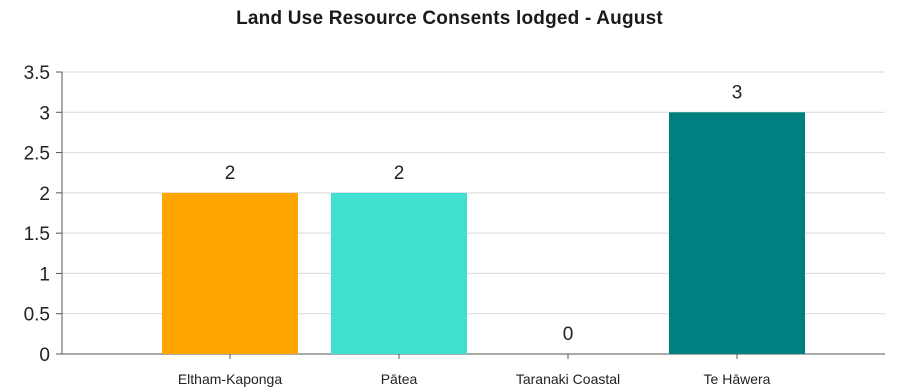  Describe the element at coordinates (37, 154) in the screenshot. I see `y-tick-label: 2.5` at that location.